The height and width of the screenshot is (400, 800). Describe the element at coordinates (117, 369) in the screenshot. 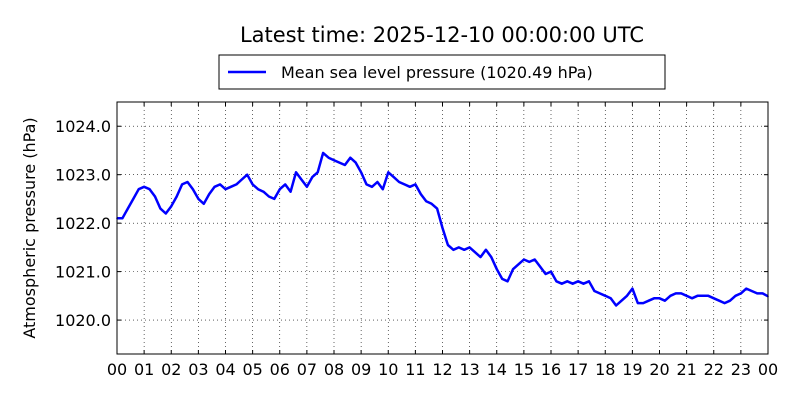

I see `x-tick-label: 00` at that location.